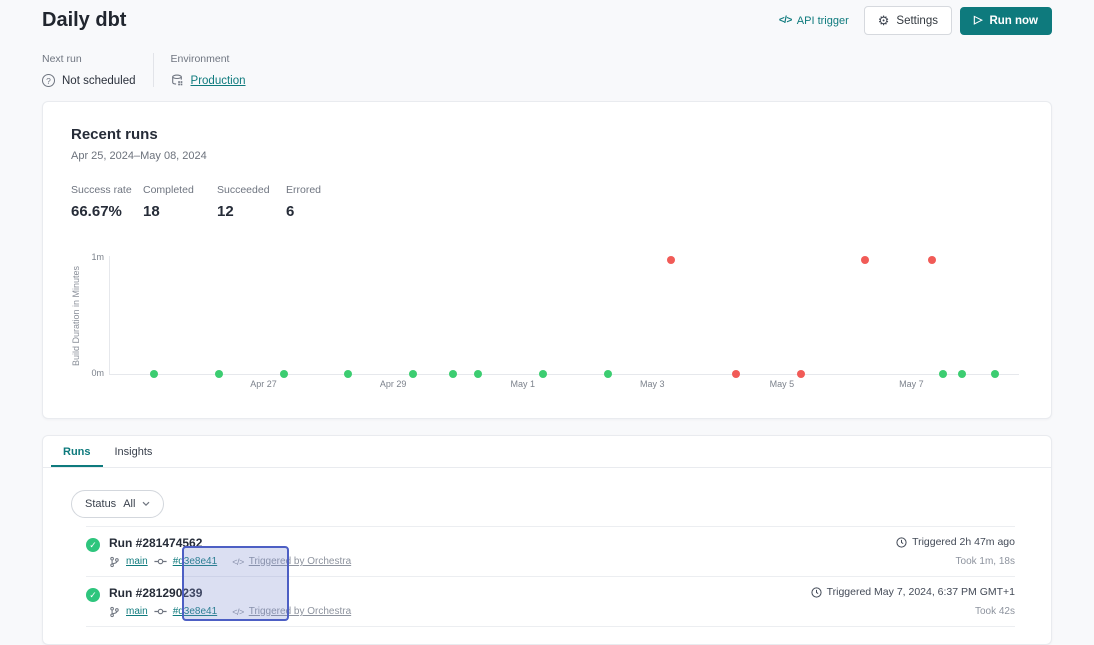  I want to click on stat-errored: Errored 6, so click(304, 202).